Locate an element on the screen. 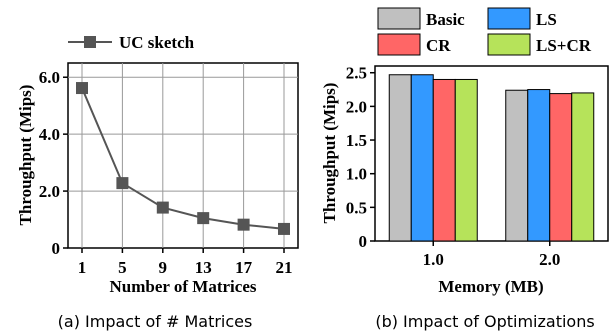  y-tick-label: 0.5 is located at coordinates (356, 207).